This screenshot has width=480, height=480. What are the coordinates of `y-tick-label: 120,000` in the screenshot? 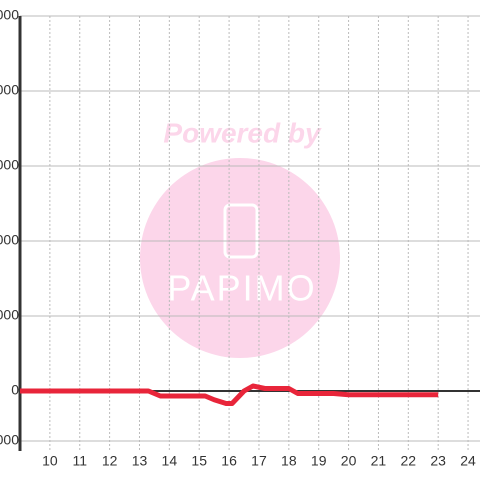 It's located at (9, 90).